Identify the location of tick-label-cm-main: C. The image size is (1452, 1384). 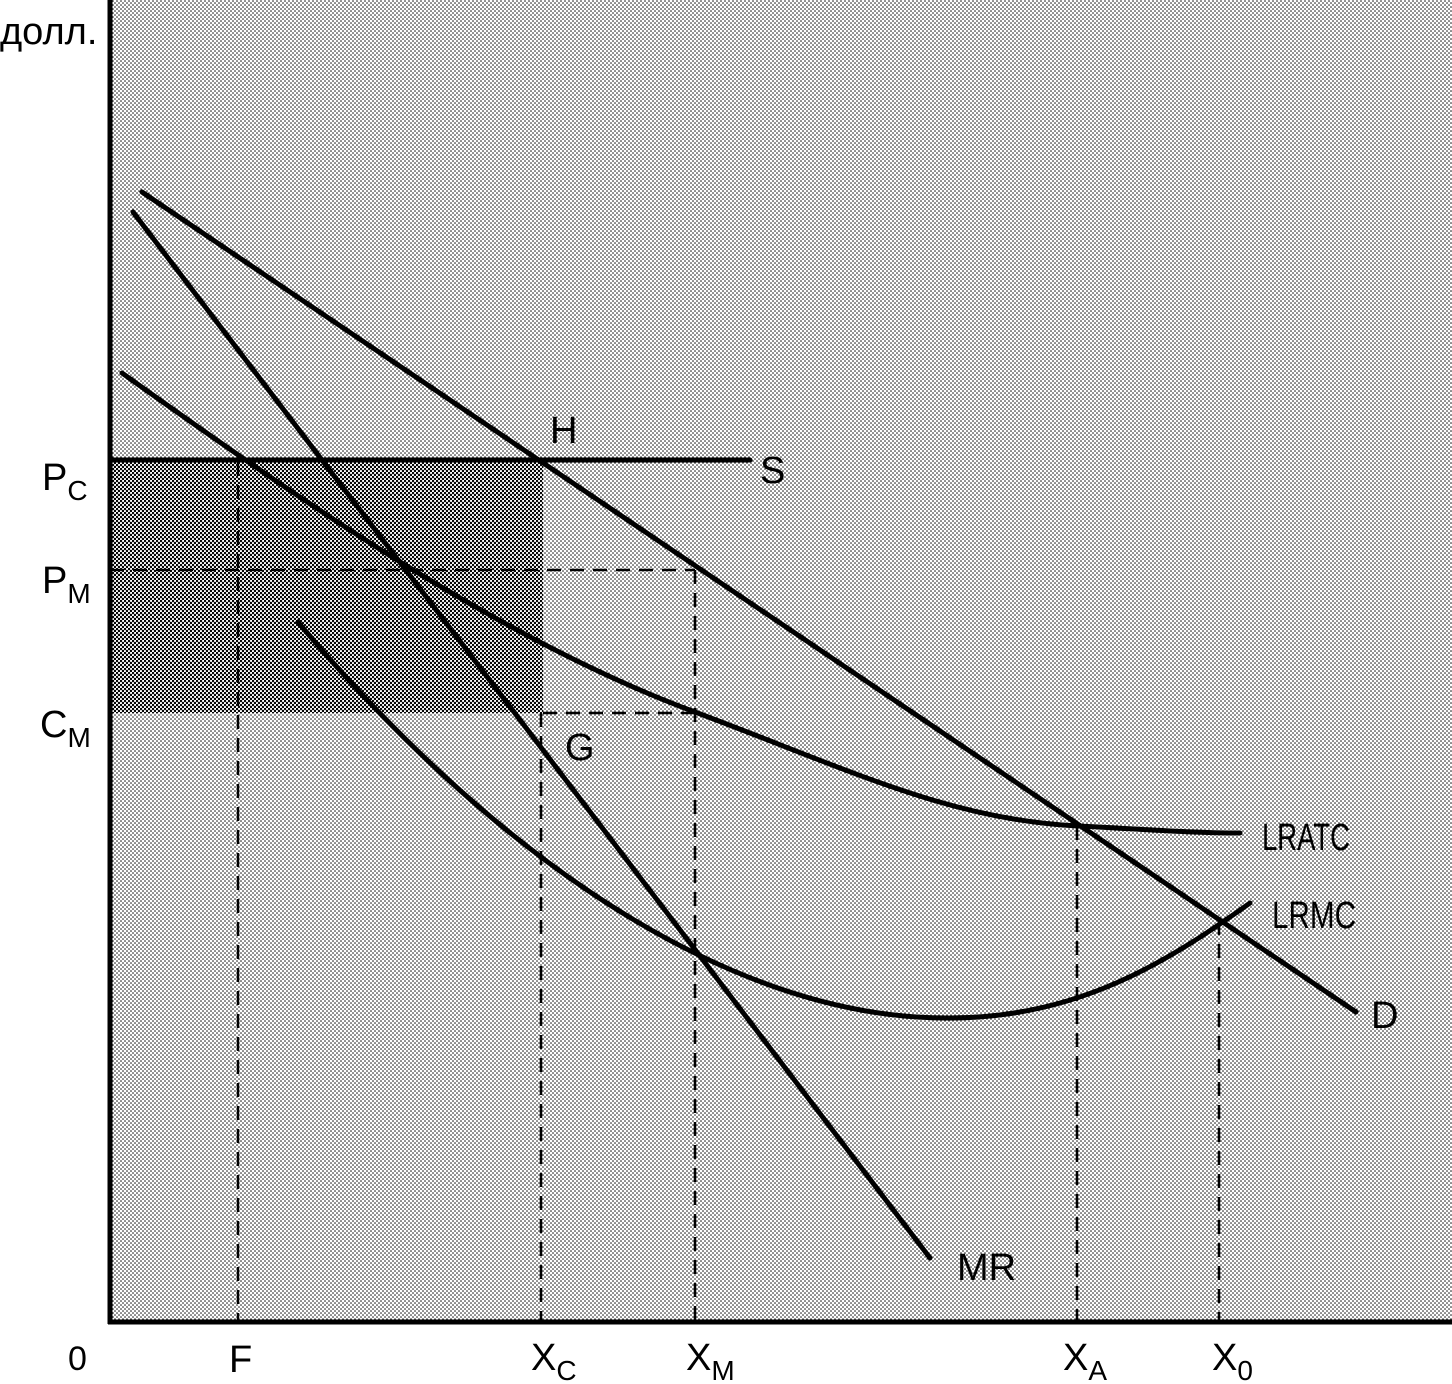
(53, 725).